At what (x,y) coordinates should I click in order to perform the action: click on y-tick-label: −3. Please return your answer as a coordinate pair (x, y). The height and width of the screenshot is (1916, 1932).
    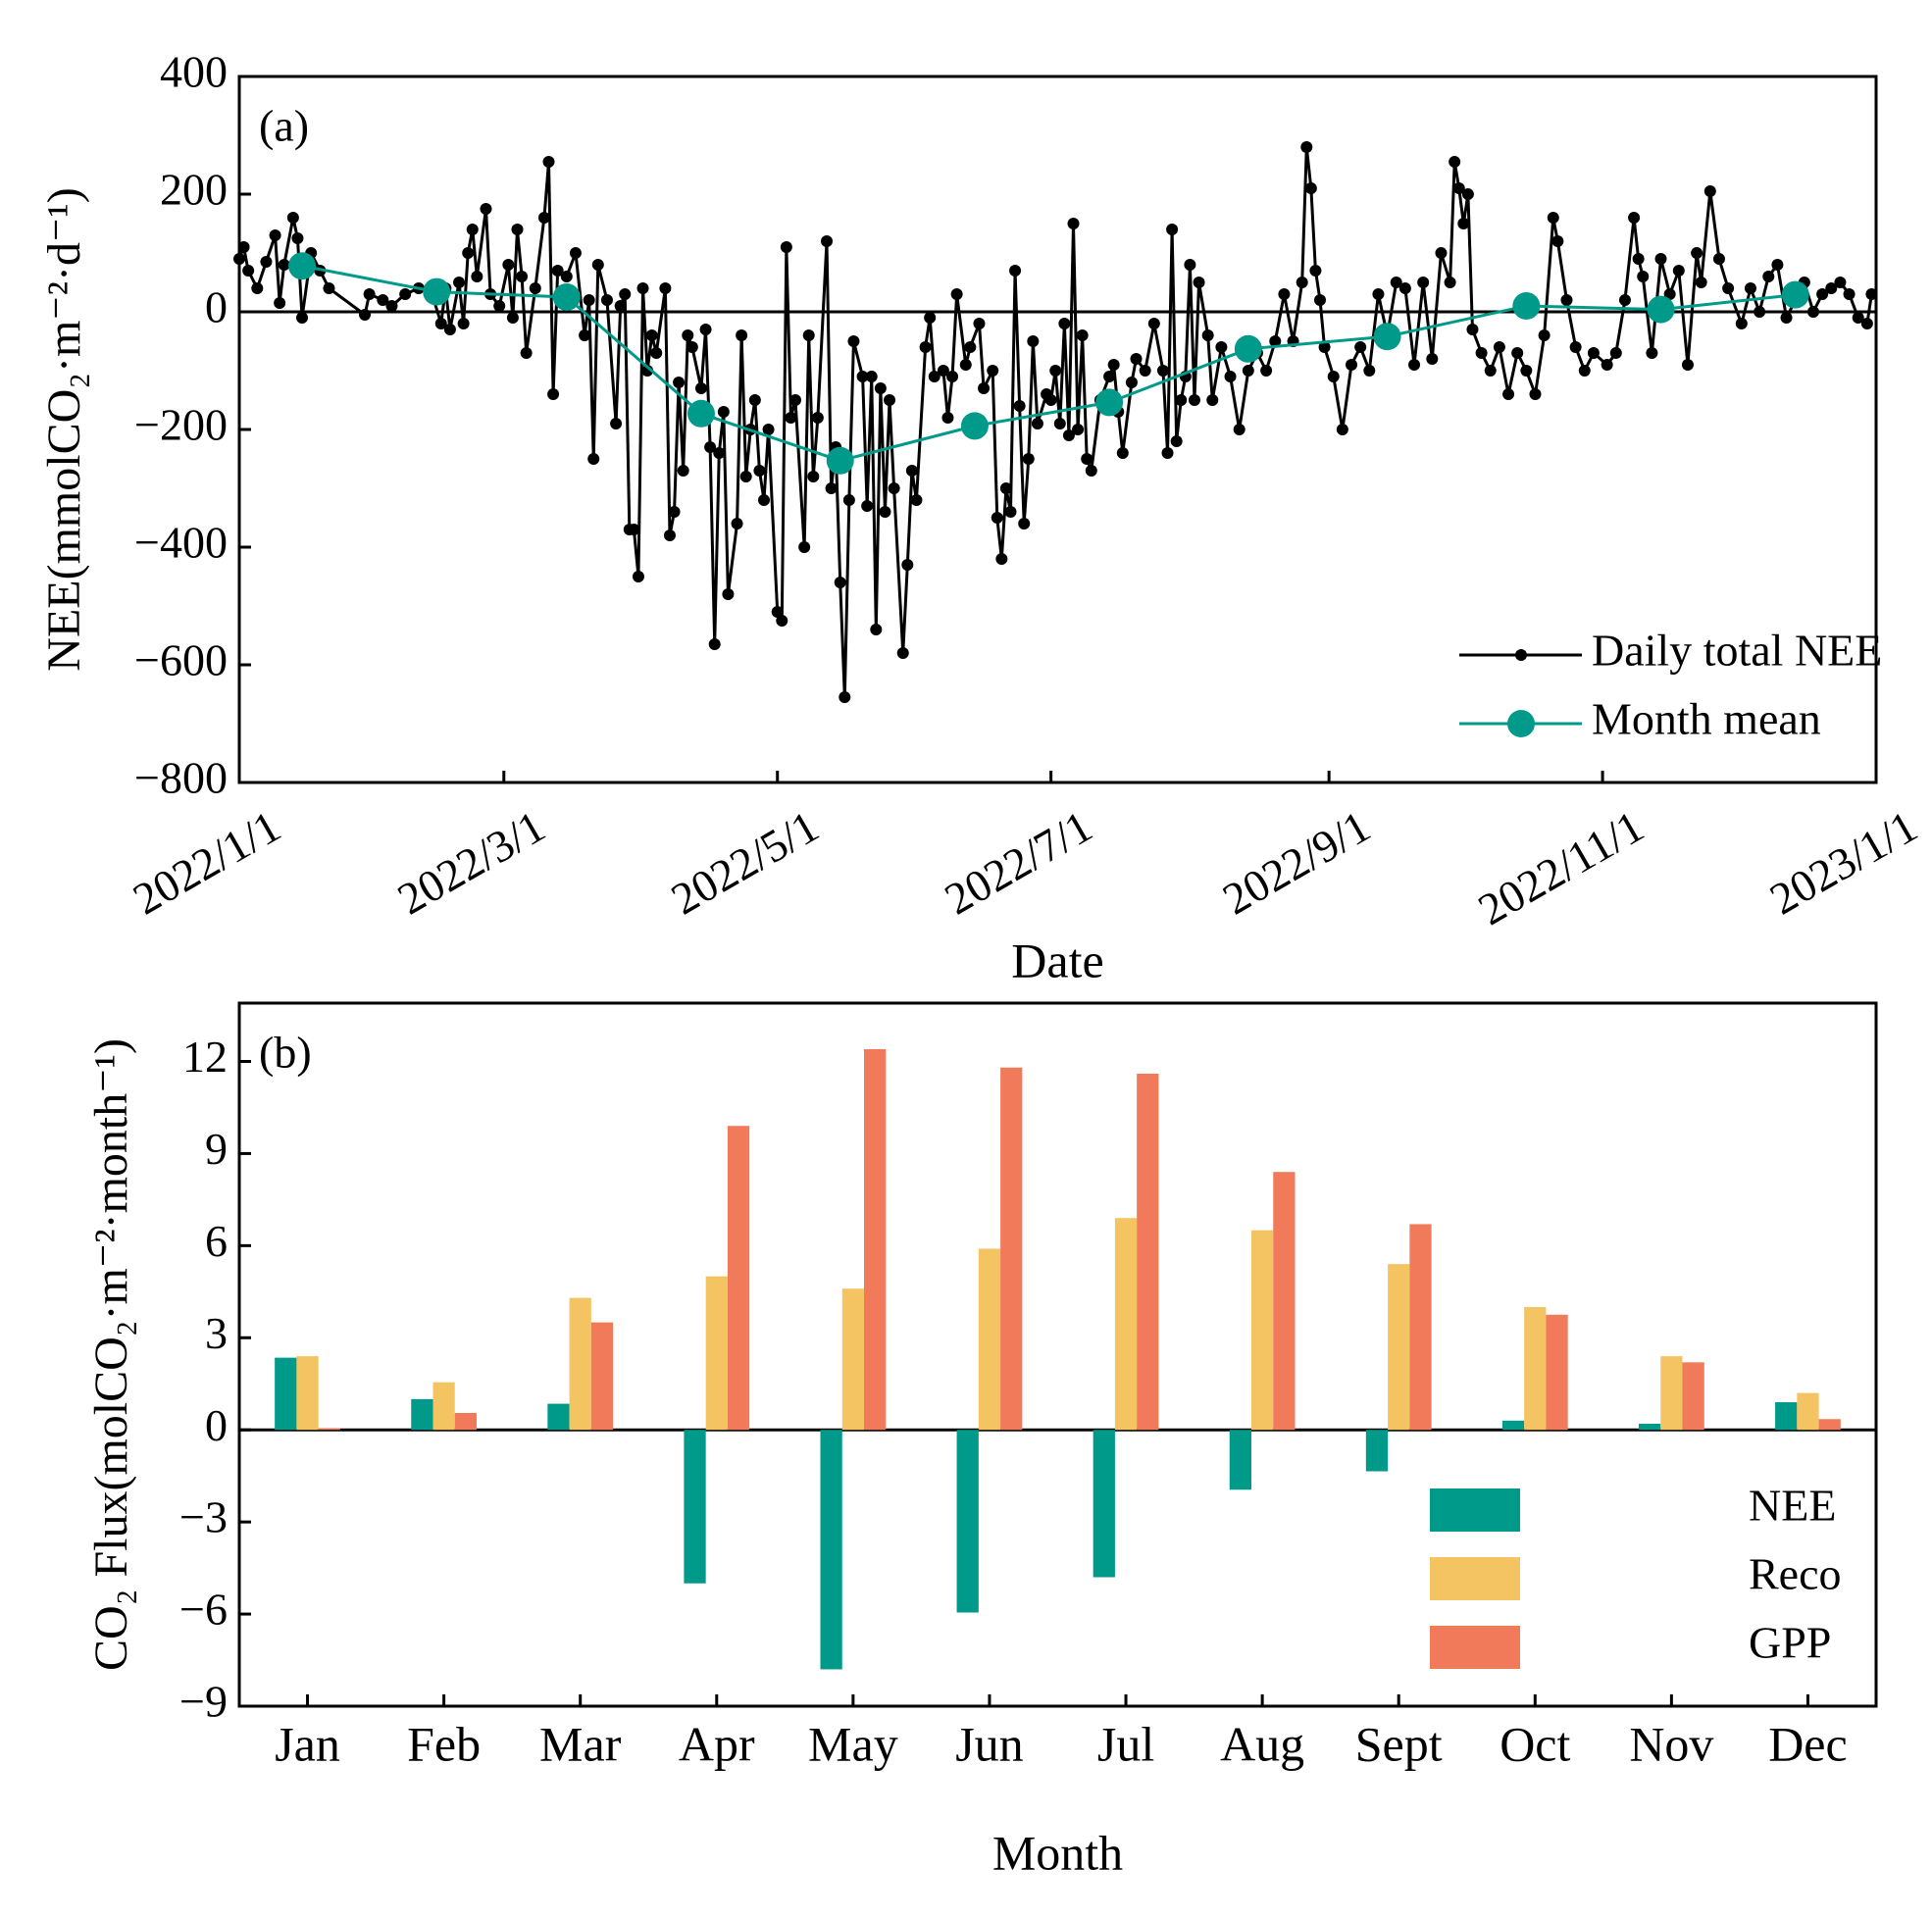
    Looking at the image, I should click on (203, 1517).